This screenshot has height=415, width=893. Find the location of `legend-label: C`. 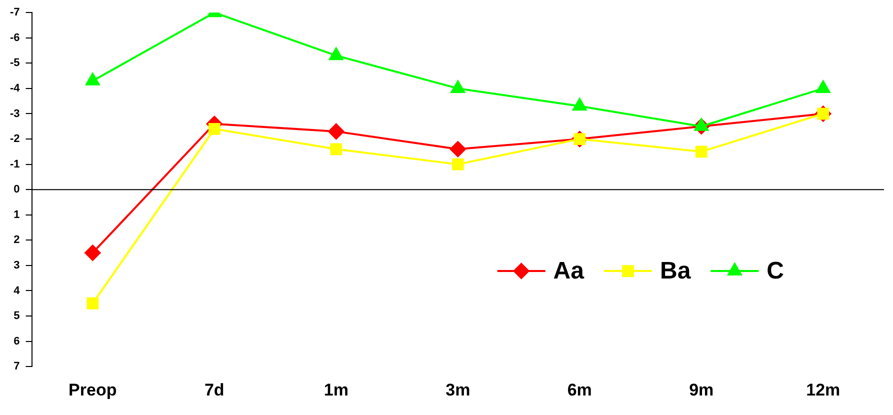

legend-label: C is located at coordinates (775, 271).